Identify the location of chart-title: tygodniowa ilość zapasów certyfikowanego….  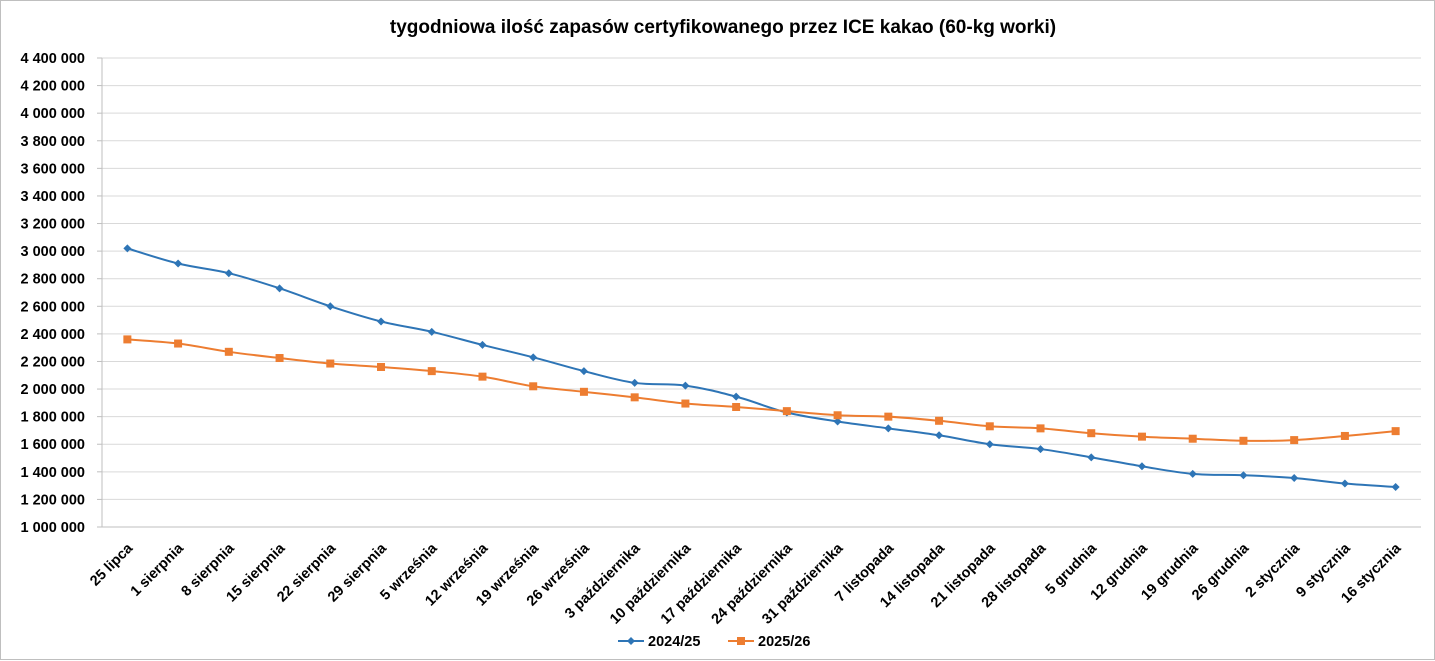
(723, 27).